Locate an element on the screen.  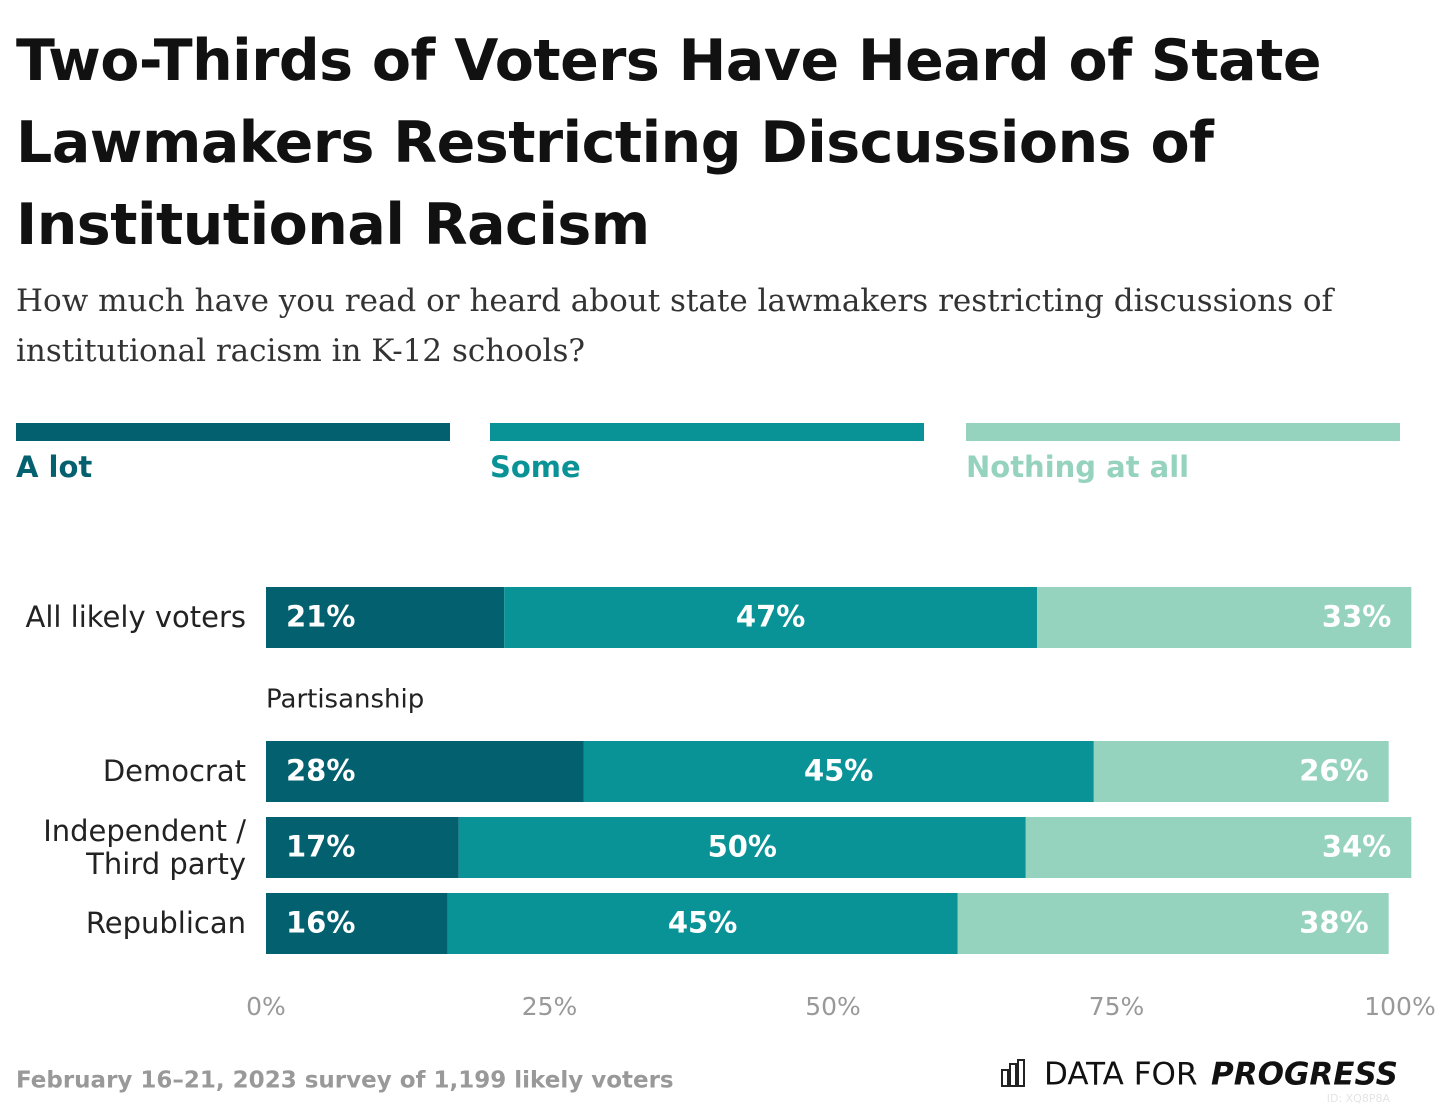
category-label: All likely voters is located at coordinates (135, 617).